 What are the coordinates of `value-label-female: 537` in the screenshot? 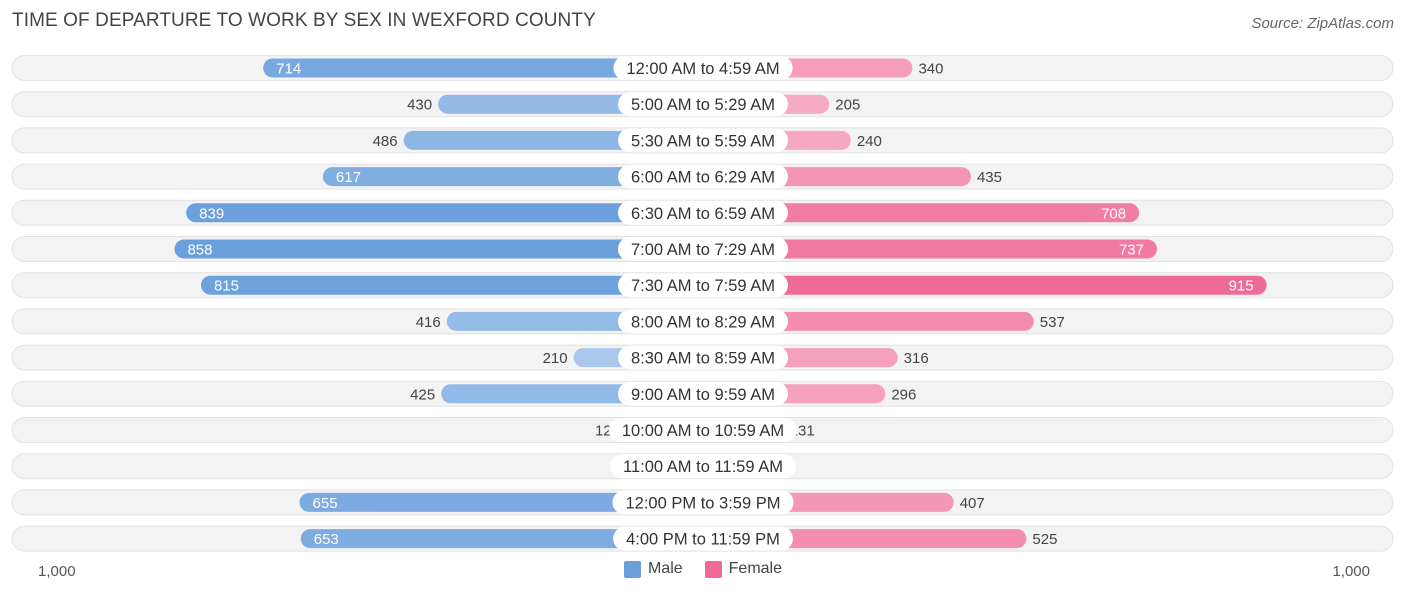 It's located at (1052, 322).